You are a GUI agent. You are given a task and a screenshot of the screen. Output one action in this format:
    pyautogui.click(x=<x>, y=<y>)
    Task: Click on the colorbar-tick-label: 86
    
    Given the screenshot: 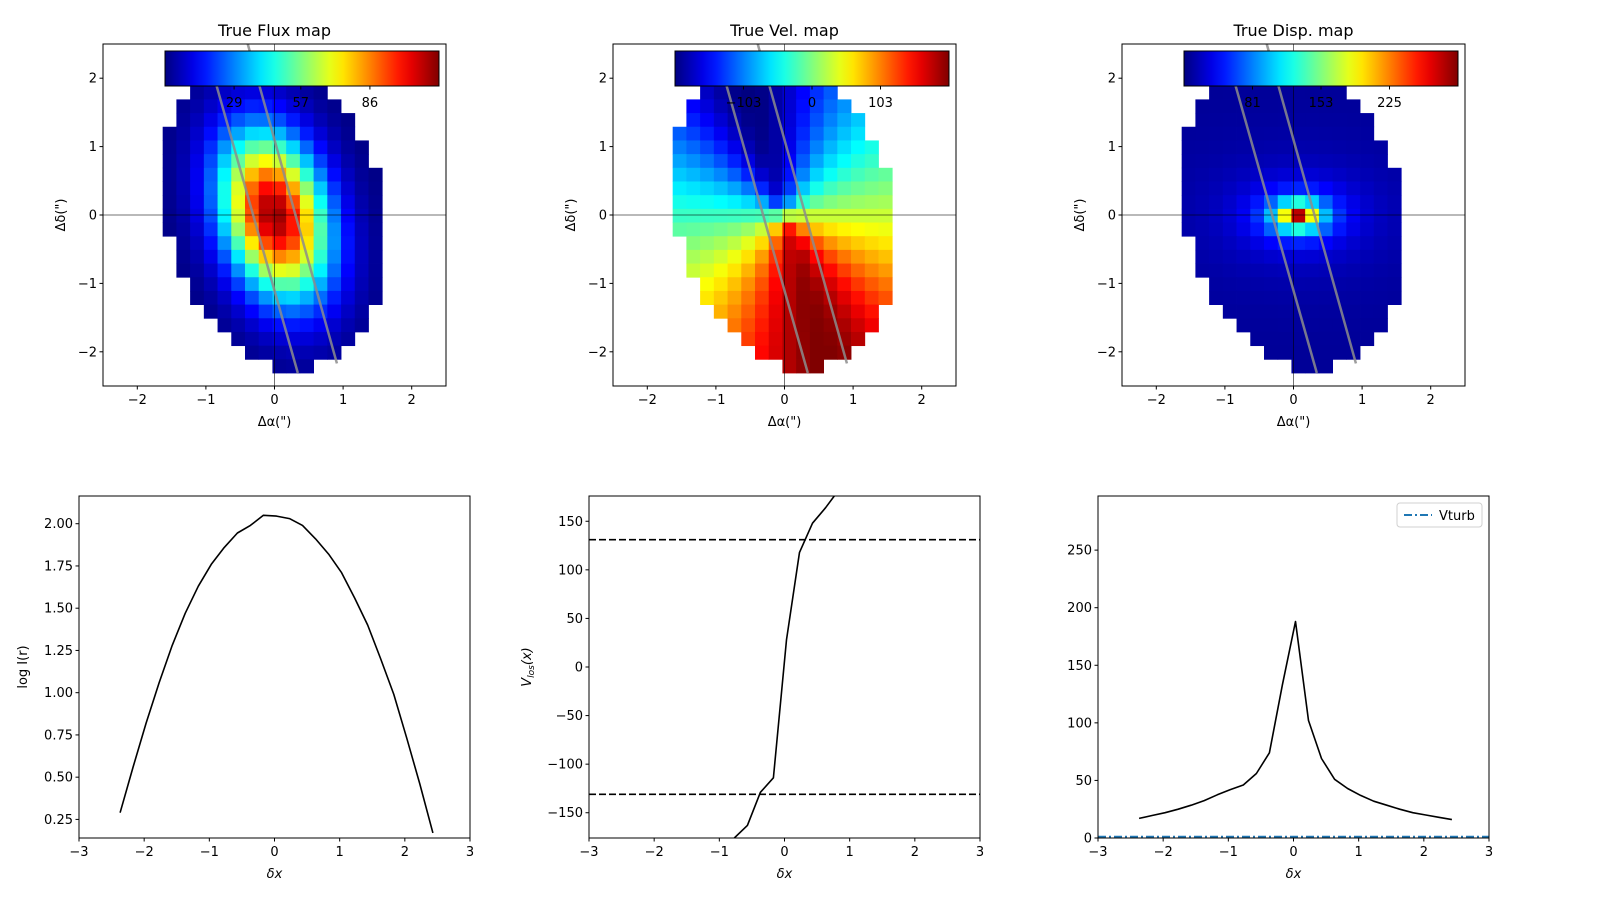 What is the action you would take?
    pyautogui.click(x=370, y=103)
    